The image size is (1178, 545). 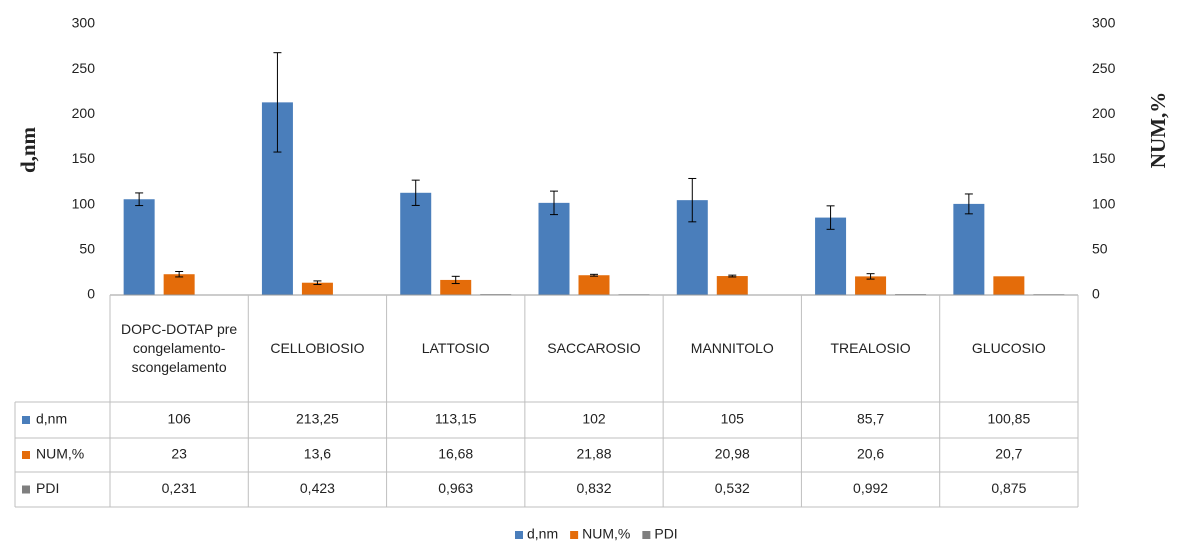 I want to click on y-tick-label: 200, so click(x=84, y=113).